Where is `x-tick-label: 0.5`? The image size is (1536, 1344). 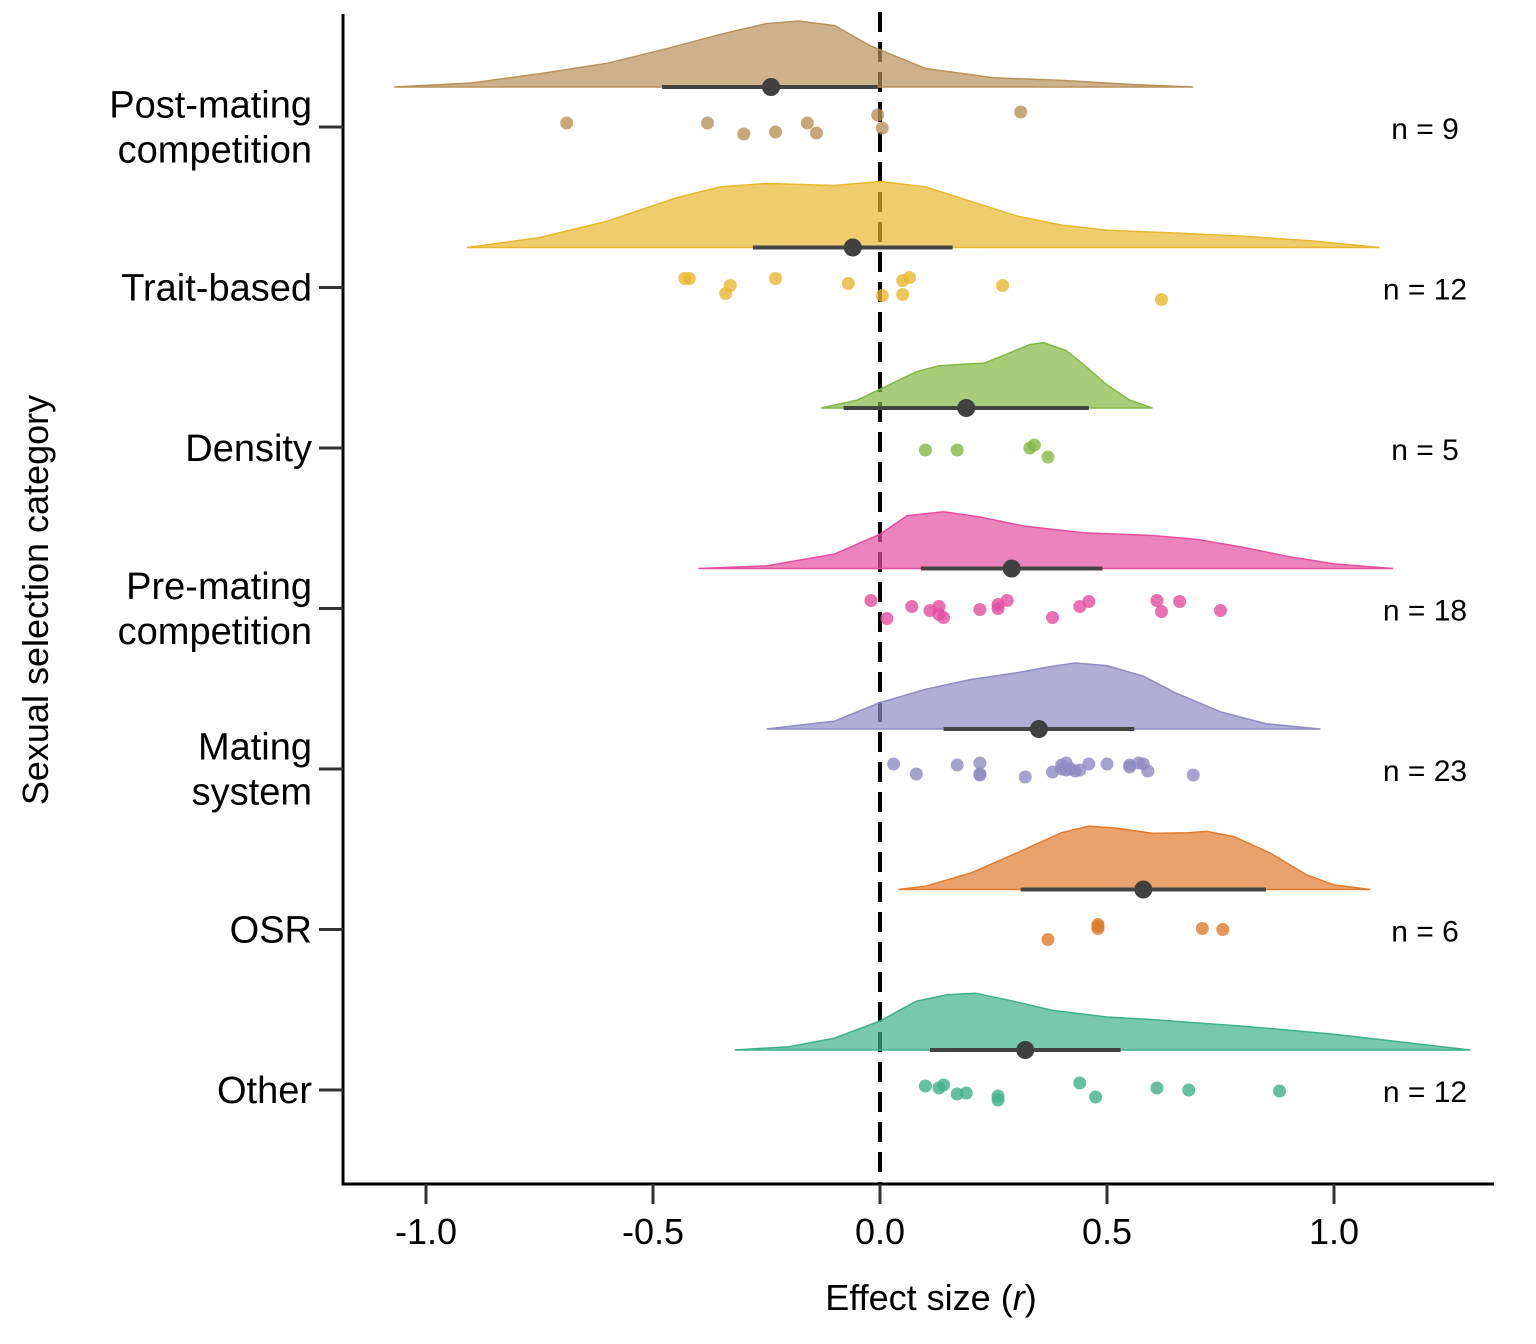 x-tick-label: 0.5 is located at coordinates (1107, 1231).